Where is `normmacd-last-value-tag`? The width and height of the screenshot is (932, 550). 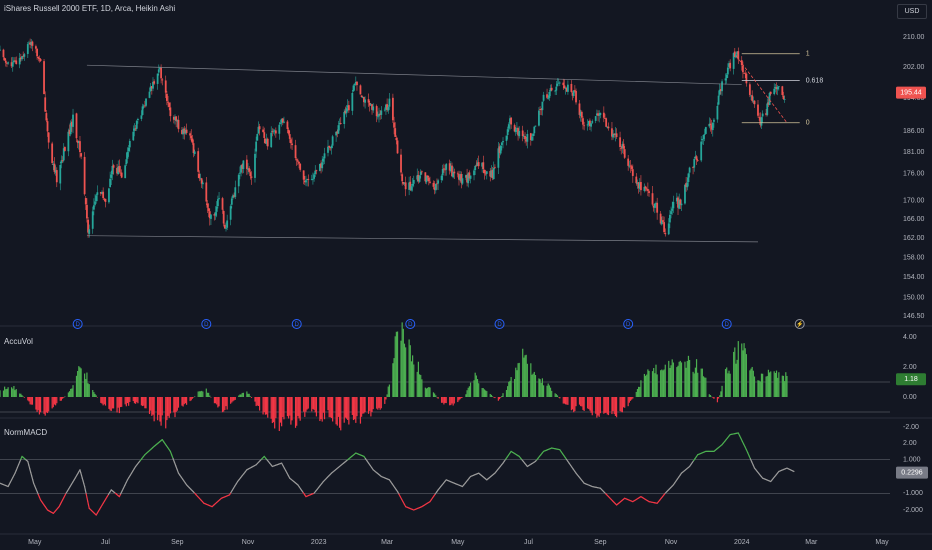
normmacd-last-value-tag is located at coordinates (912, 472).